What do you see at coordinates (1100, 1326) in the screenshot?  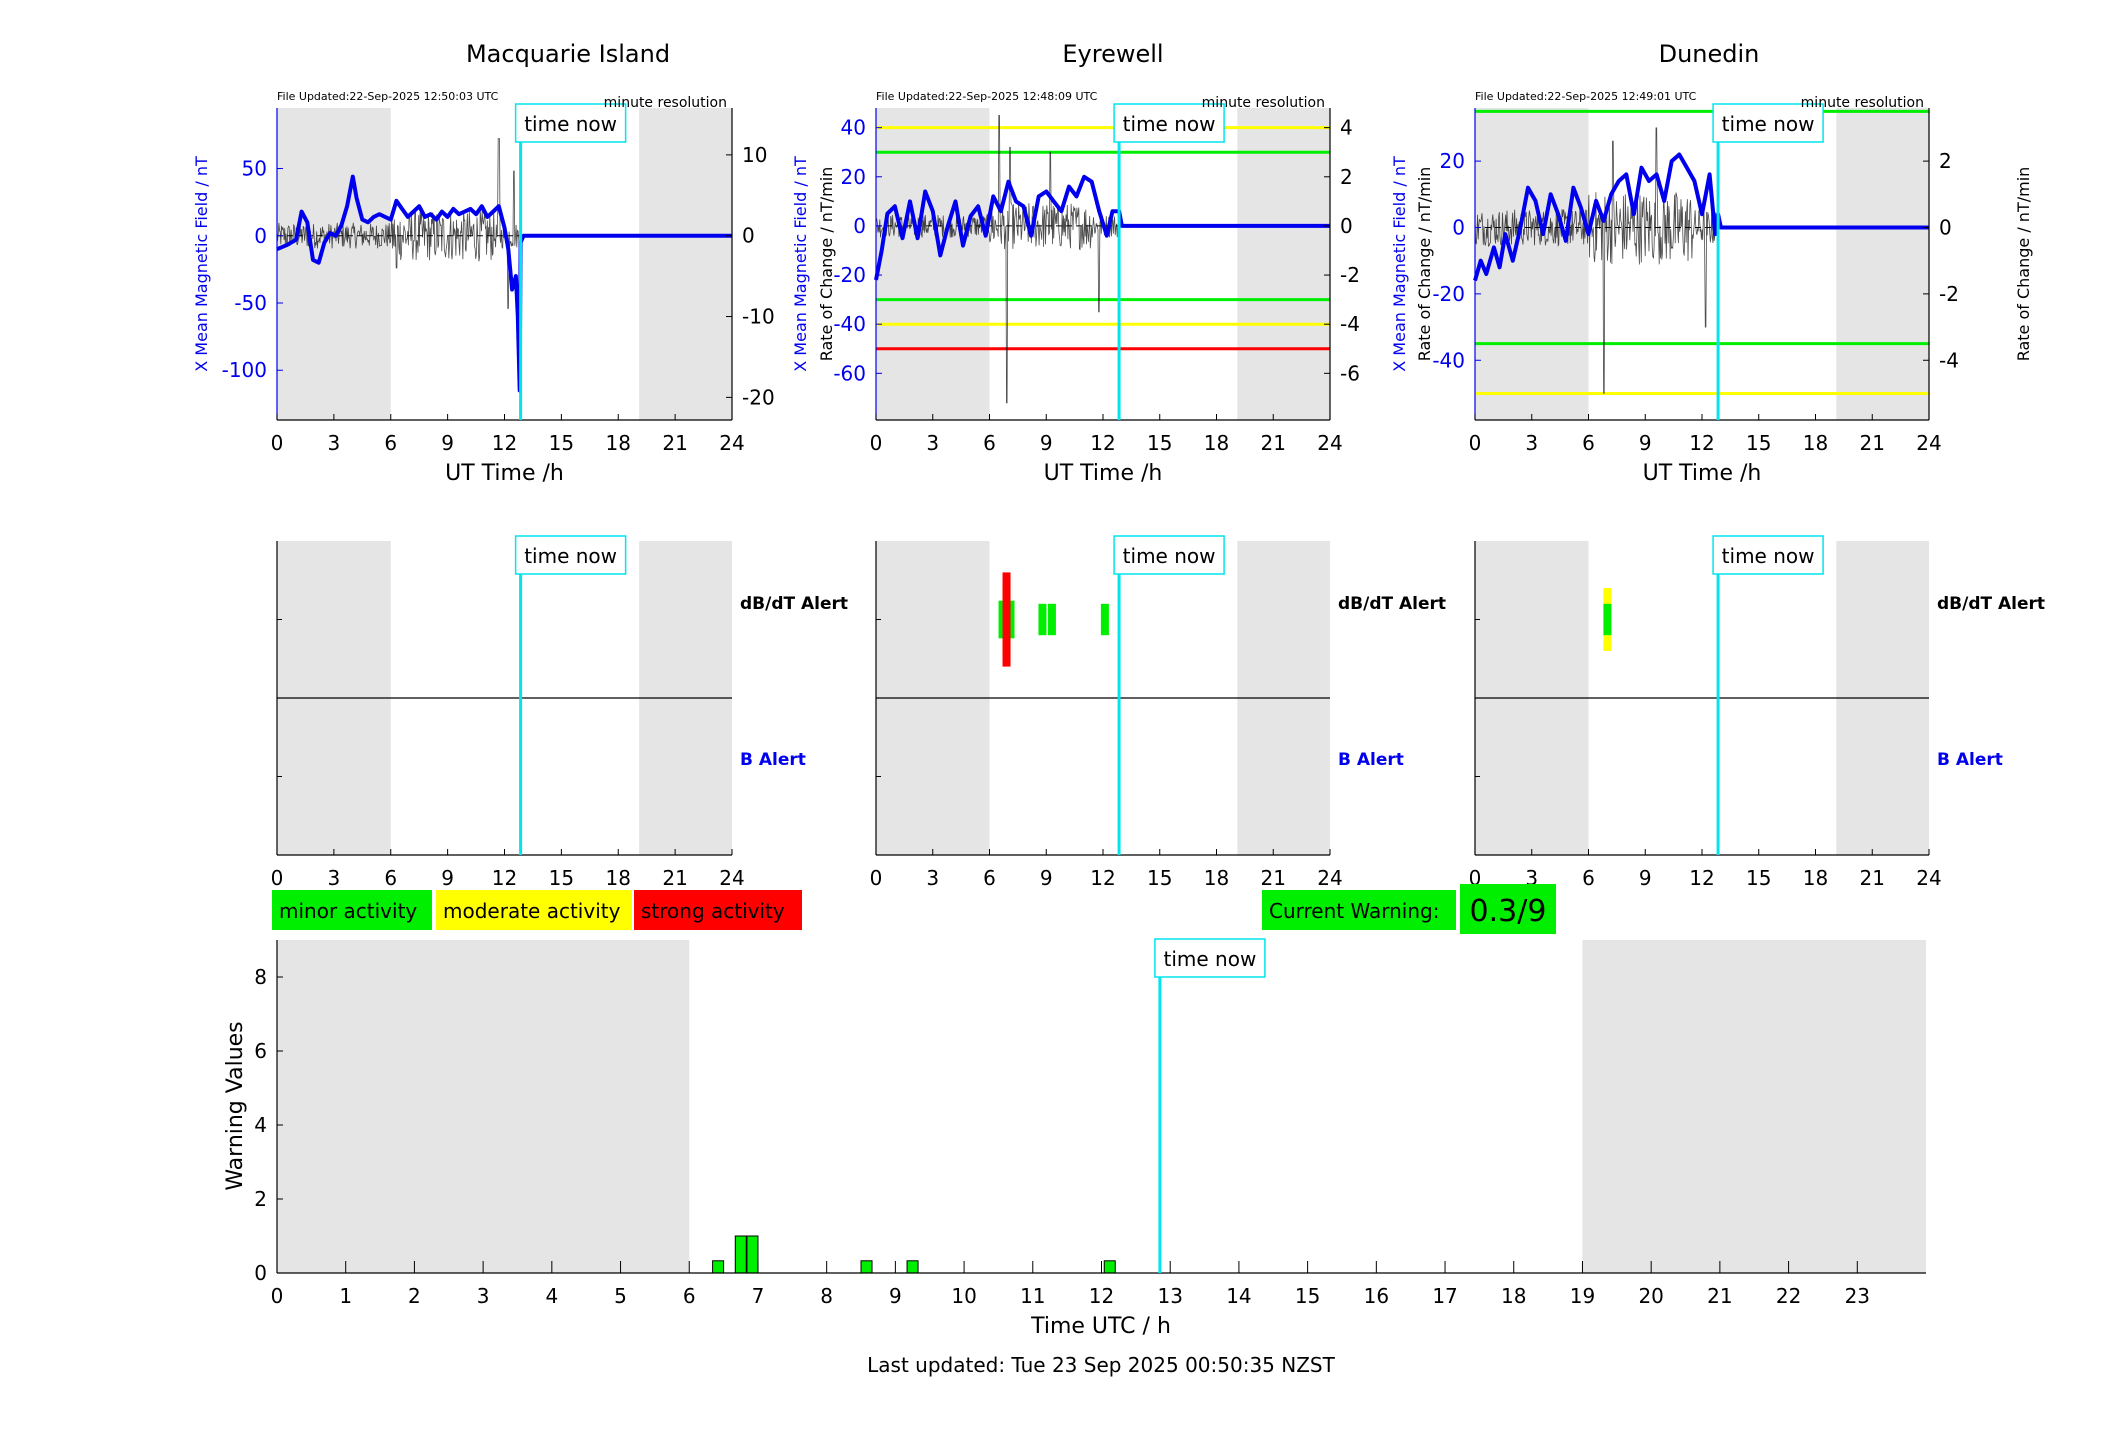 I see `x-axis-label: Time UTC / h` at bounding box center [1100, 1326].